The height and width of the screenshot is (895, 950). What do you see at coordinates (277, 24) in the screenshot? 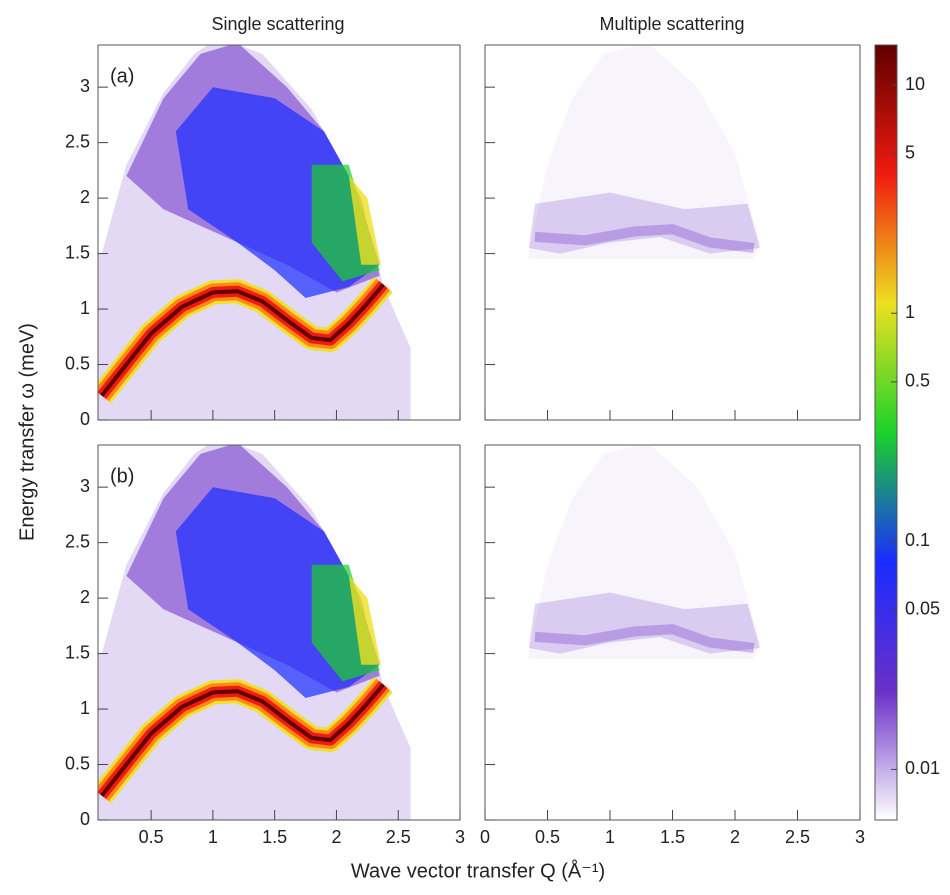
I see `column-title: Single scattering` at bounding box center [277, 24].